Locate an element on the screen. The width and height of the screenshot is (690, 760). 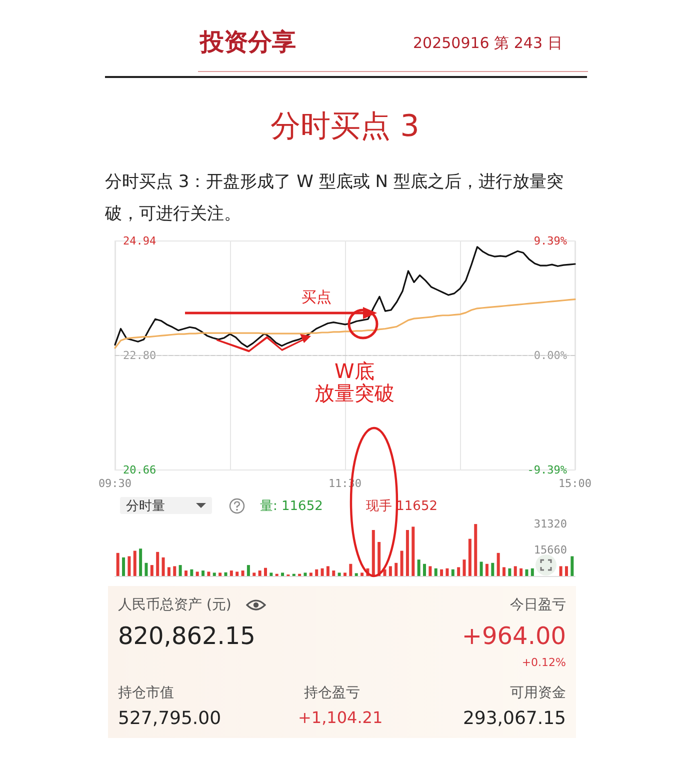
text: 20250916 第 243 日 is located at coordinates (487, 43).